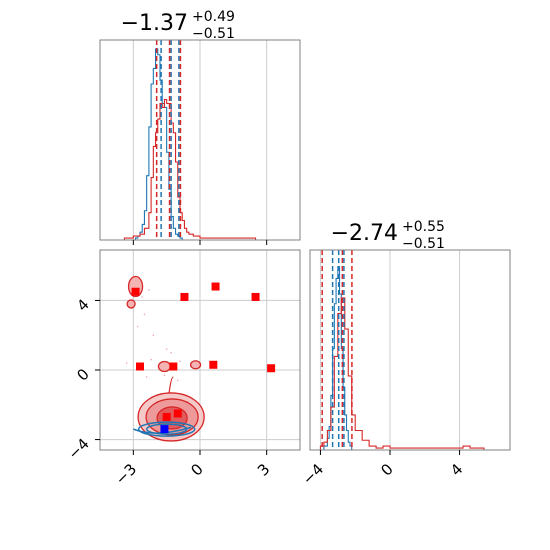 The height and width of the screenshot is (550, 550). What do you see at coordinates (82, 374) in the screenshot?
I see `ytick-joint-label: 0` at bounding box center [82, 374].